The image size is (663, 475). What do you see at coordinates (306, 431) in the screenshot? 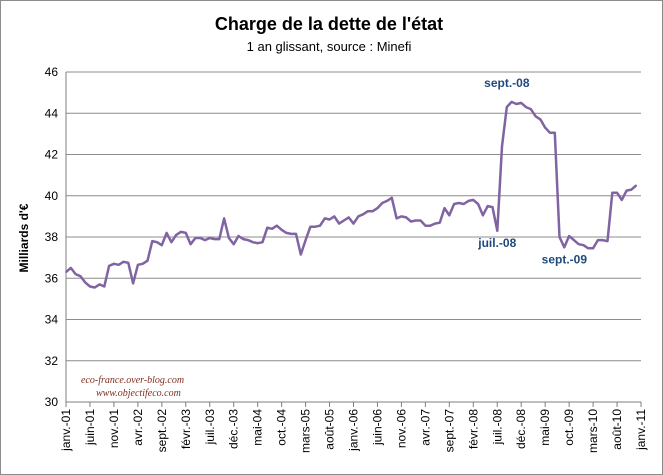
I see `x-tick-label: mars-05` at bounding box center [306, 431].